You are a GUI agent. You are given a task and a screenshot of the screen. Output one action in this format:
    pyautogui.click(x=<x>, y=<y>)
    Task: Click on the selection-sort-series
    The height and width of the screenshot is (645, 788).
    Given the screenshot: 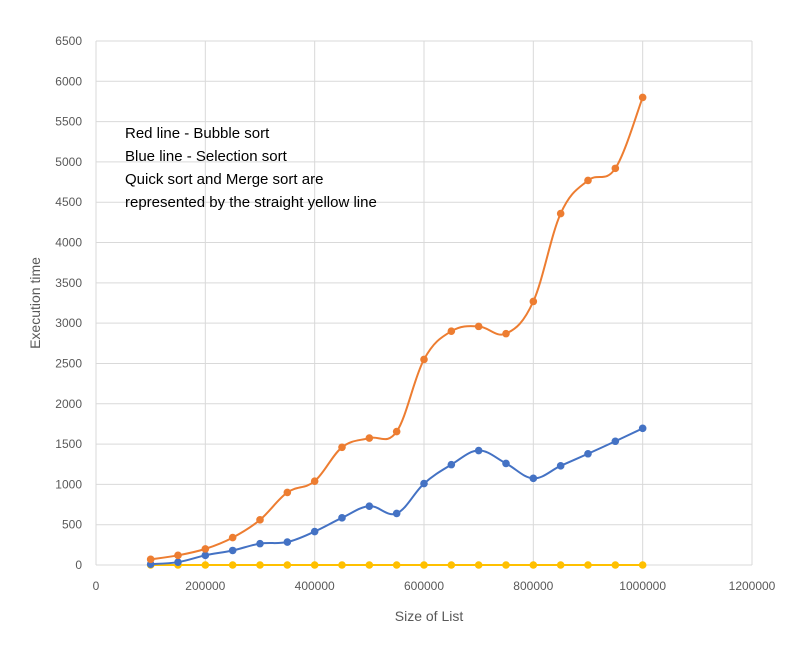 What is the action you would take?
    pyautogui.click(x=396, y=496)
    